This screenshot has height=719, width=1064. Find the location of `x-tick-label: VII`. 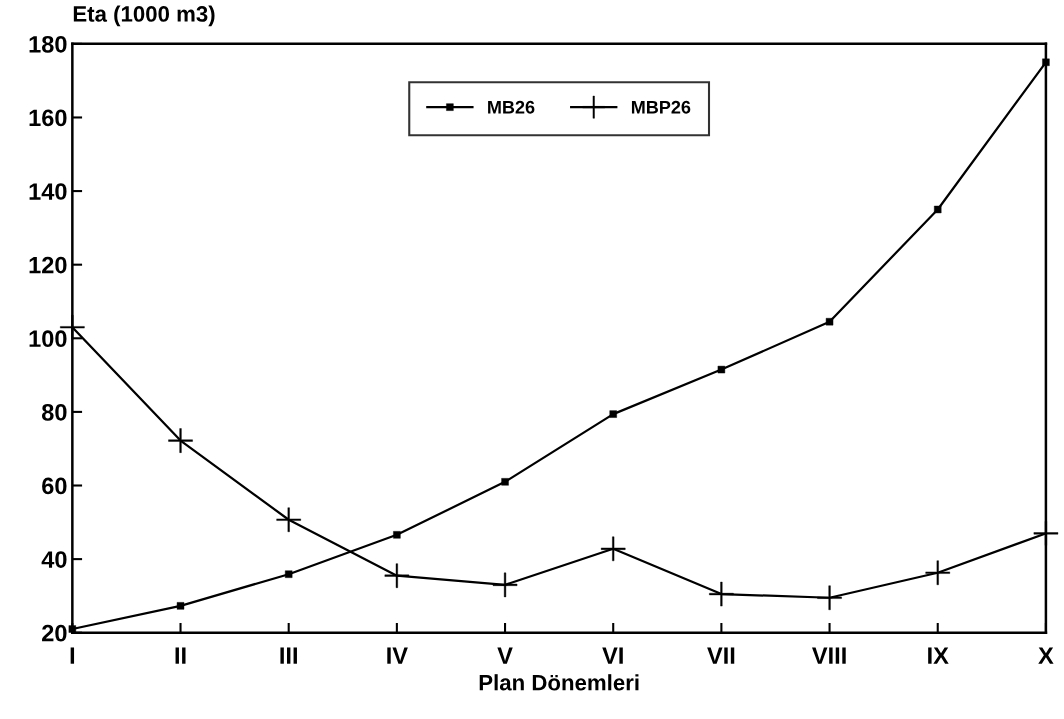

x-tick-label: VII is located at coordinates (721, 655).